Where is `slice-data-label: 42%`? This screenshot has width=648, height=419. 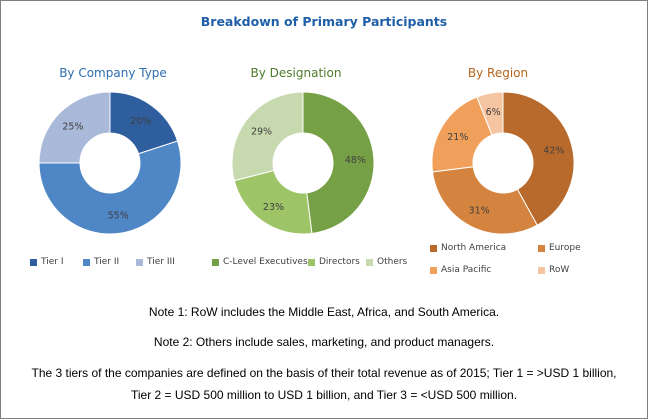 slice-data-label: 42% is located at coordinates (553, 150).